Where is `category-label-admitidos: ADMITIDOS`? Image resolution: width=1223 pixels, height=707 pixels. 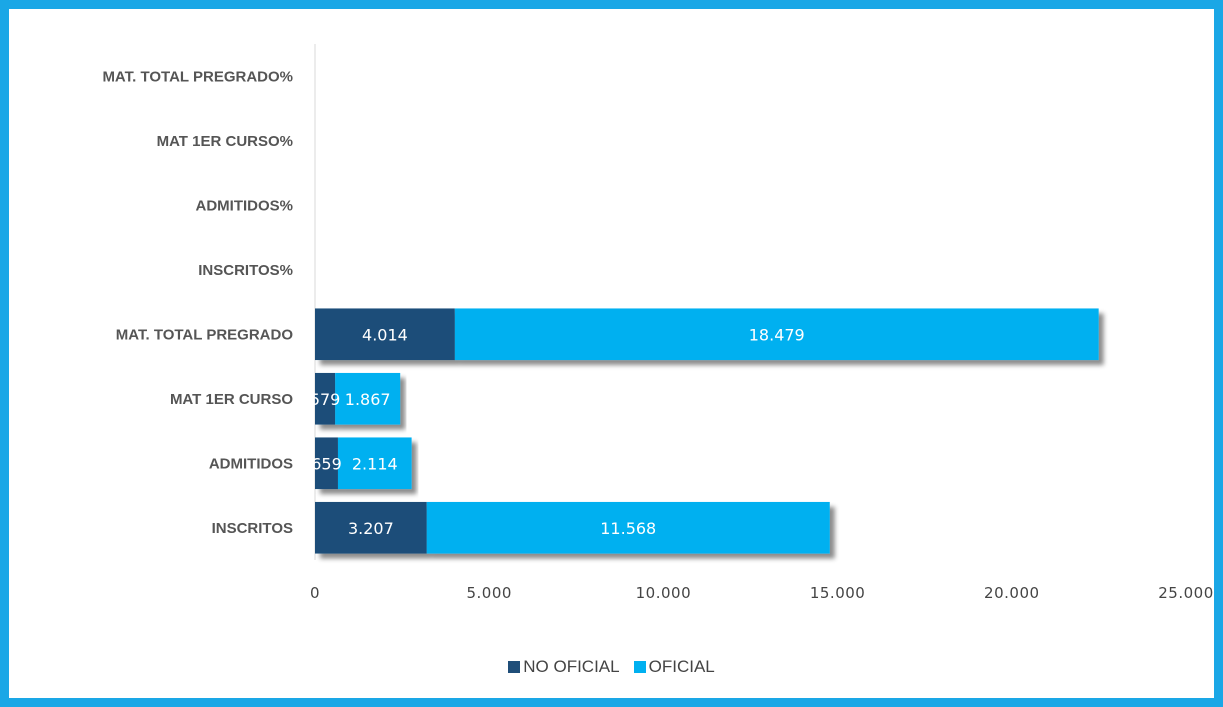 category-label-admitidos: ADMITIDOS is located at coordinates (251, 463).